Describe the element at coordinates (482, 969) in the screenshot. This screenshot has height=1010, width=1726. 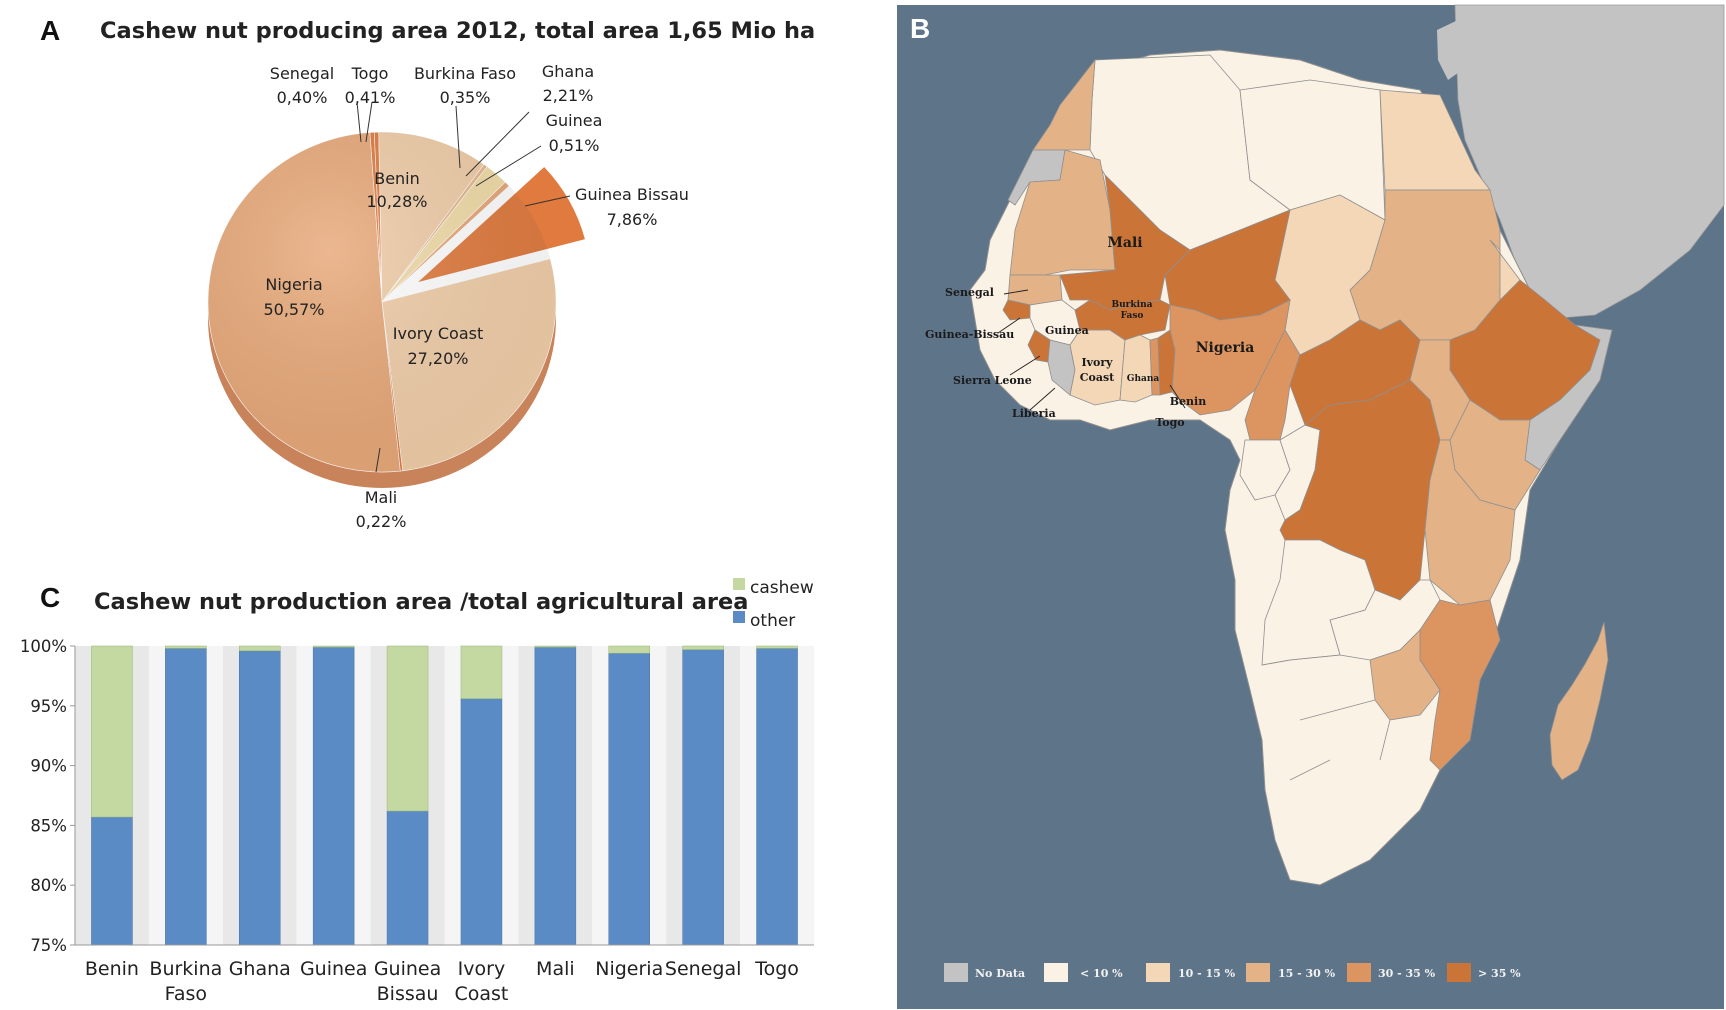
I see `x-category-label: Ivory` at that location.